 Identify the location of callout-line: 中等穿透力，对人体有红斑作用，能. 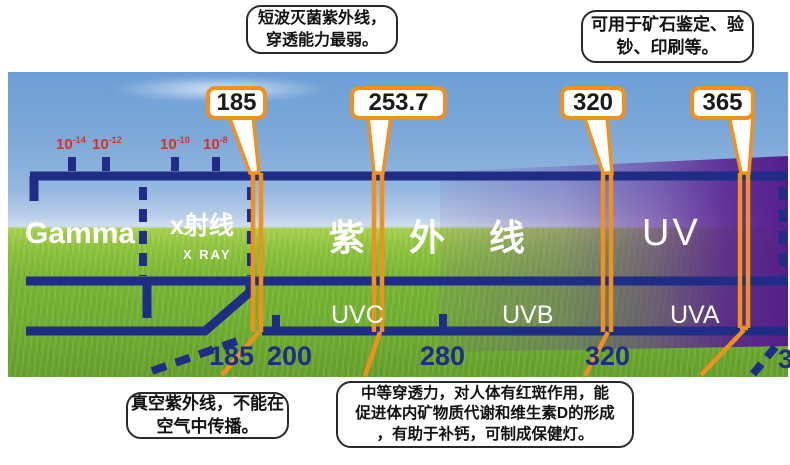
(484, 393).